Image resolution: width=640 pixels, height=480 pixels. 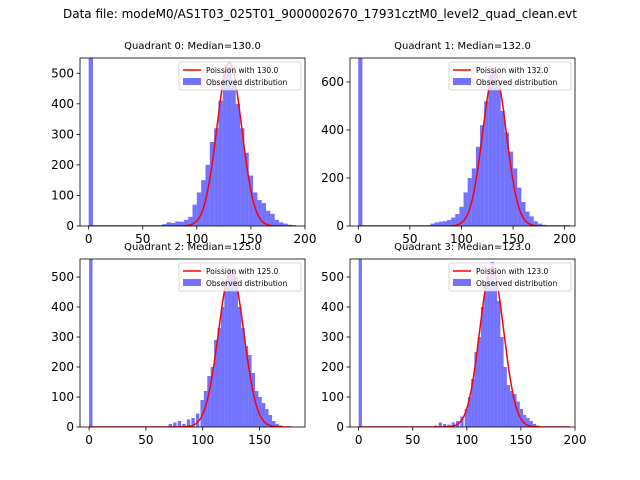 I want to click on legend: Poission with 123.0 Observed distribution, so click(x=510, y=277).